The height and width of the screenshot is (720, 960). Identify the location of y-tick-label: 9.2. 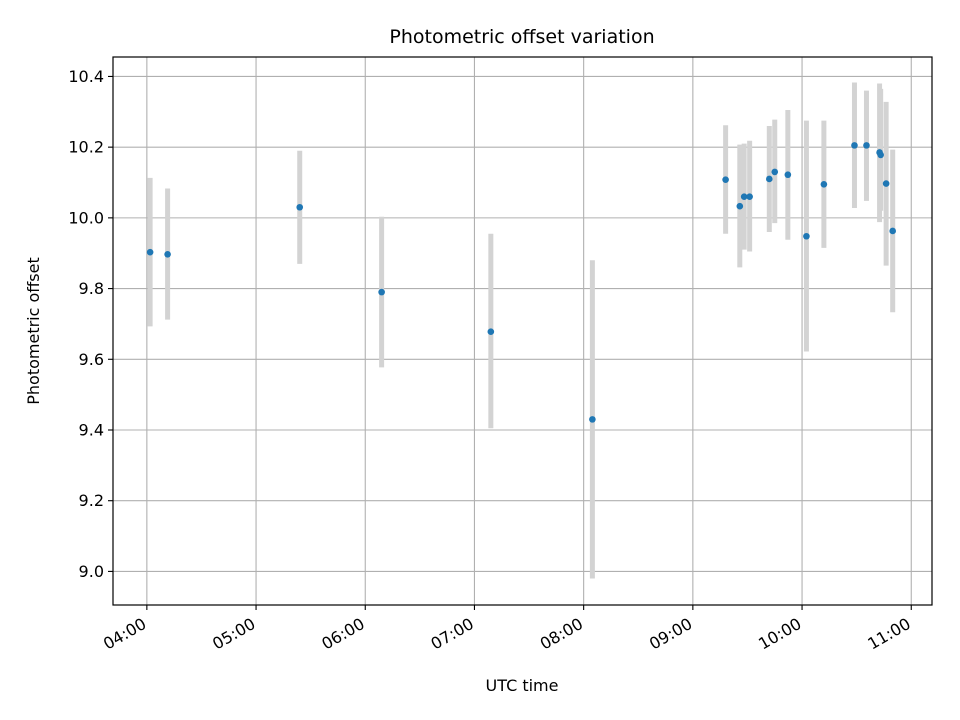
(91, 500).